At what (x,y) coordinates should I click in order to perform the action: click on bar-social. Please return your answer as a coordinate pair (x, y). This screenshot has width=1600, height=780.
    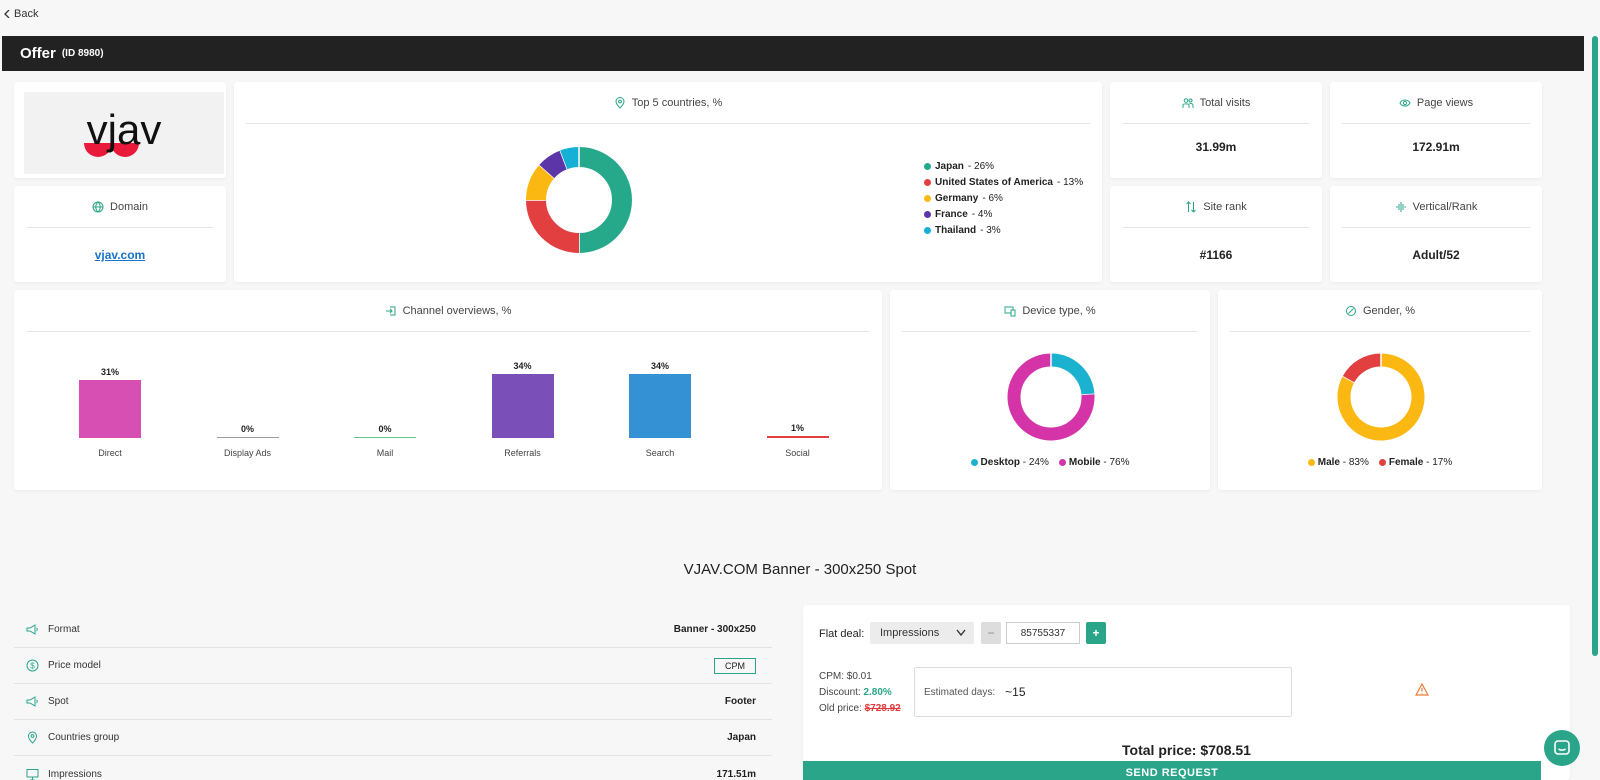
    Looking at the image, I should click on (797, 437).